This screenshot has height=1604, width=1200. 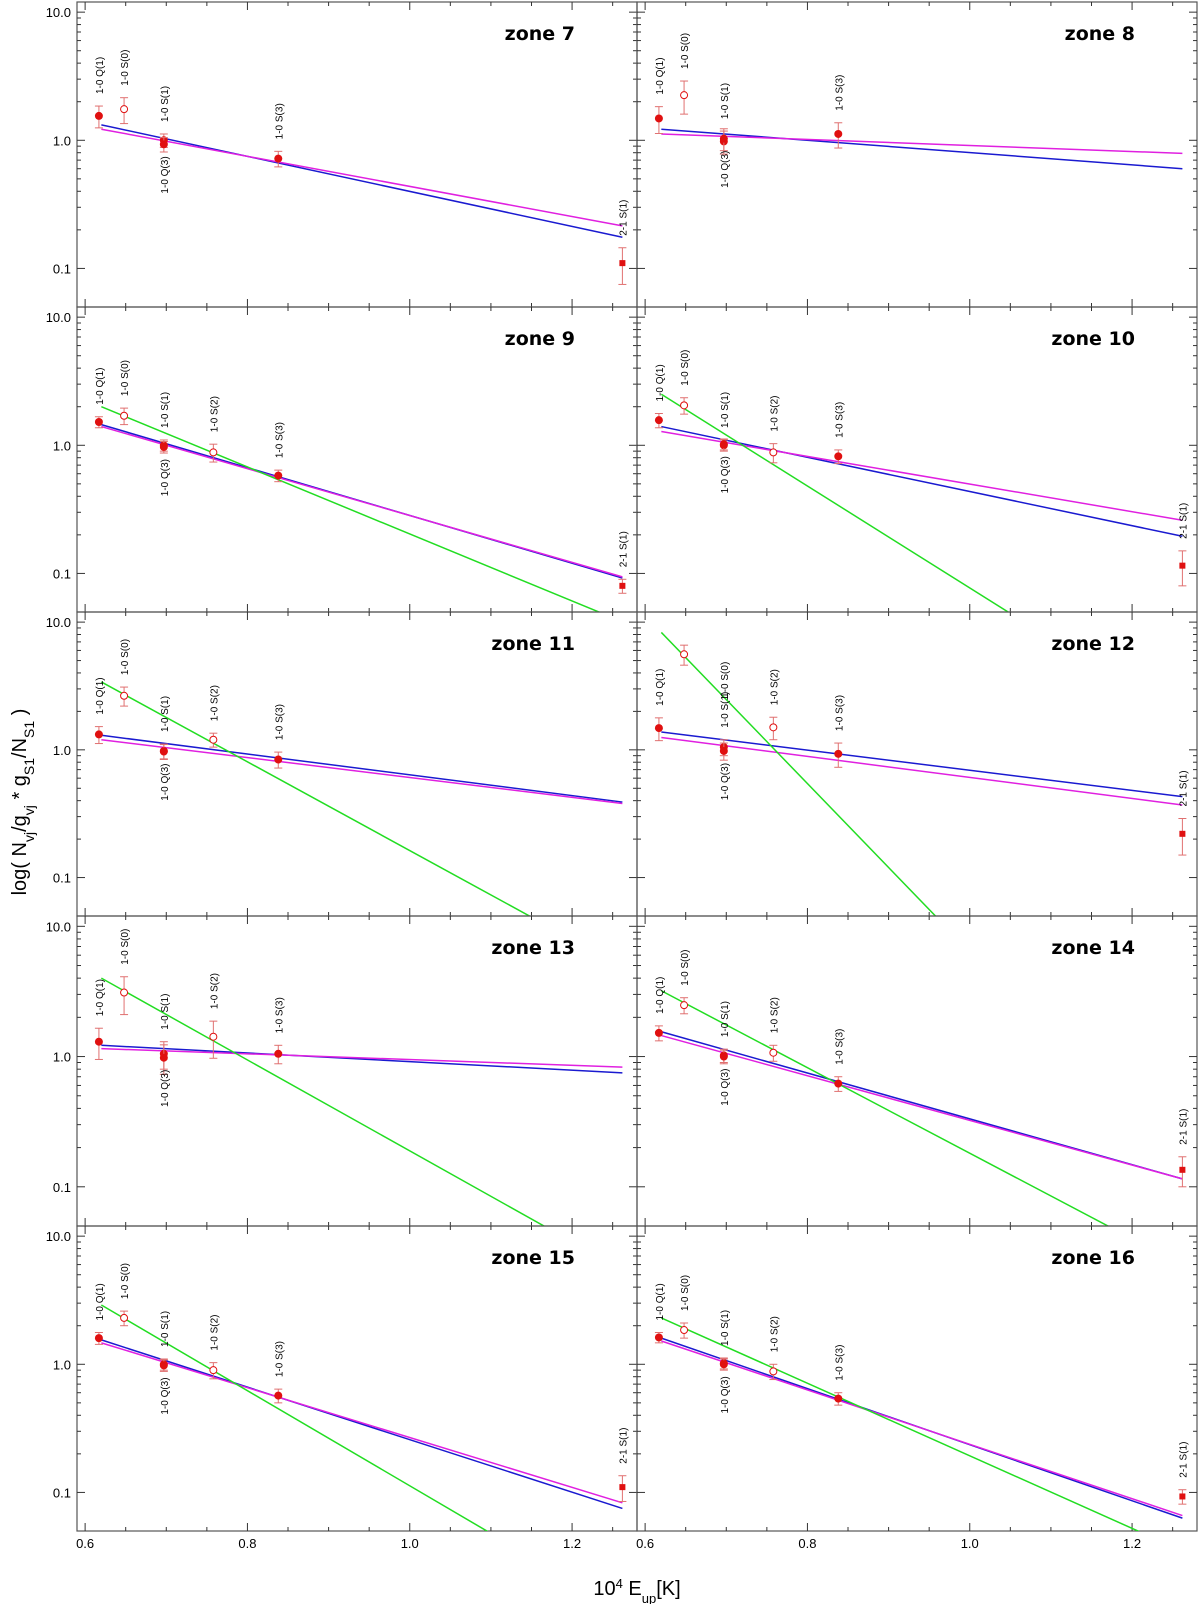 What do you see at coordinates (533, 948) in the screenshot?
I see `panel-title: zone 13` at bounding box center [533, 948].